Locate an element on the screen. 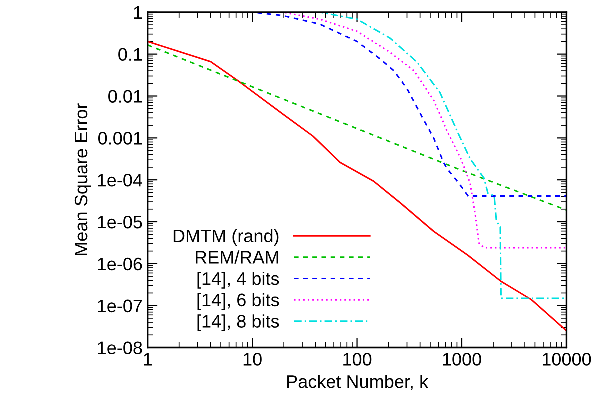 This screenshot has height=414, width=616. x-axis-title: Packet Number, k is located at coordinates (358, 382).